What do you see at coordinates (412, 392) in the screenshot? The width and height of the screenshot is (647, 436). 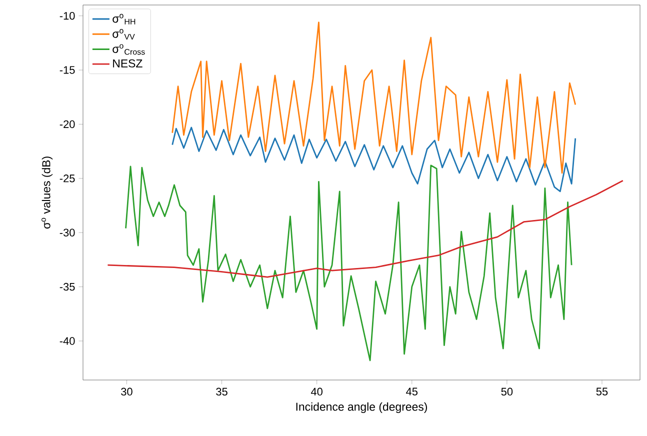 I see `x-tick-label: 45` at bounding box center [412, 392].